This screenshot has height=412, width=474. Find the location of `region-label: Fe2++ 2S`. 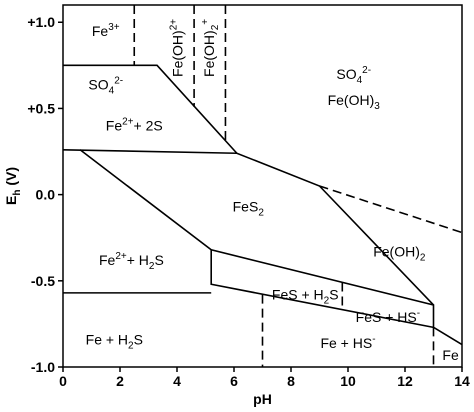

region-label: Fe2++ 2S is located at coordinates (134, 125).